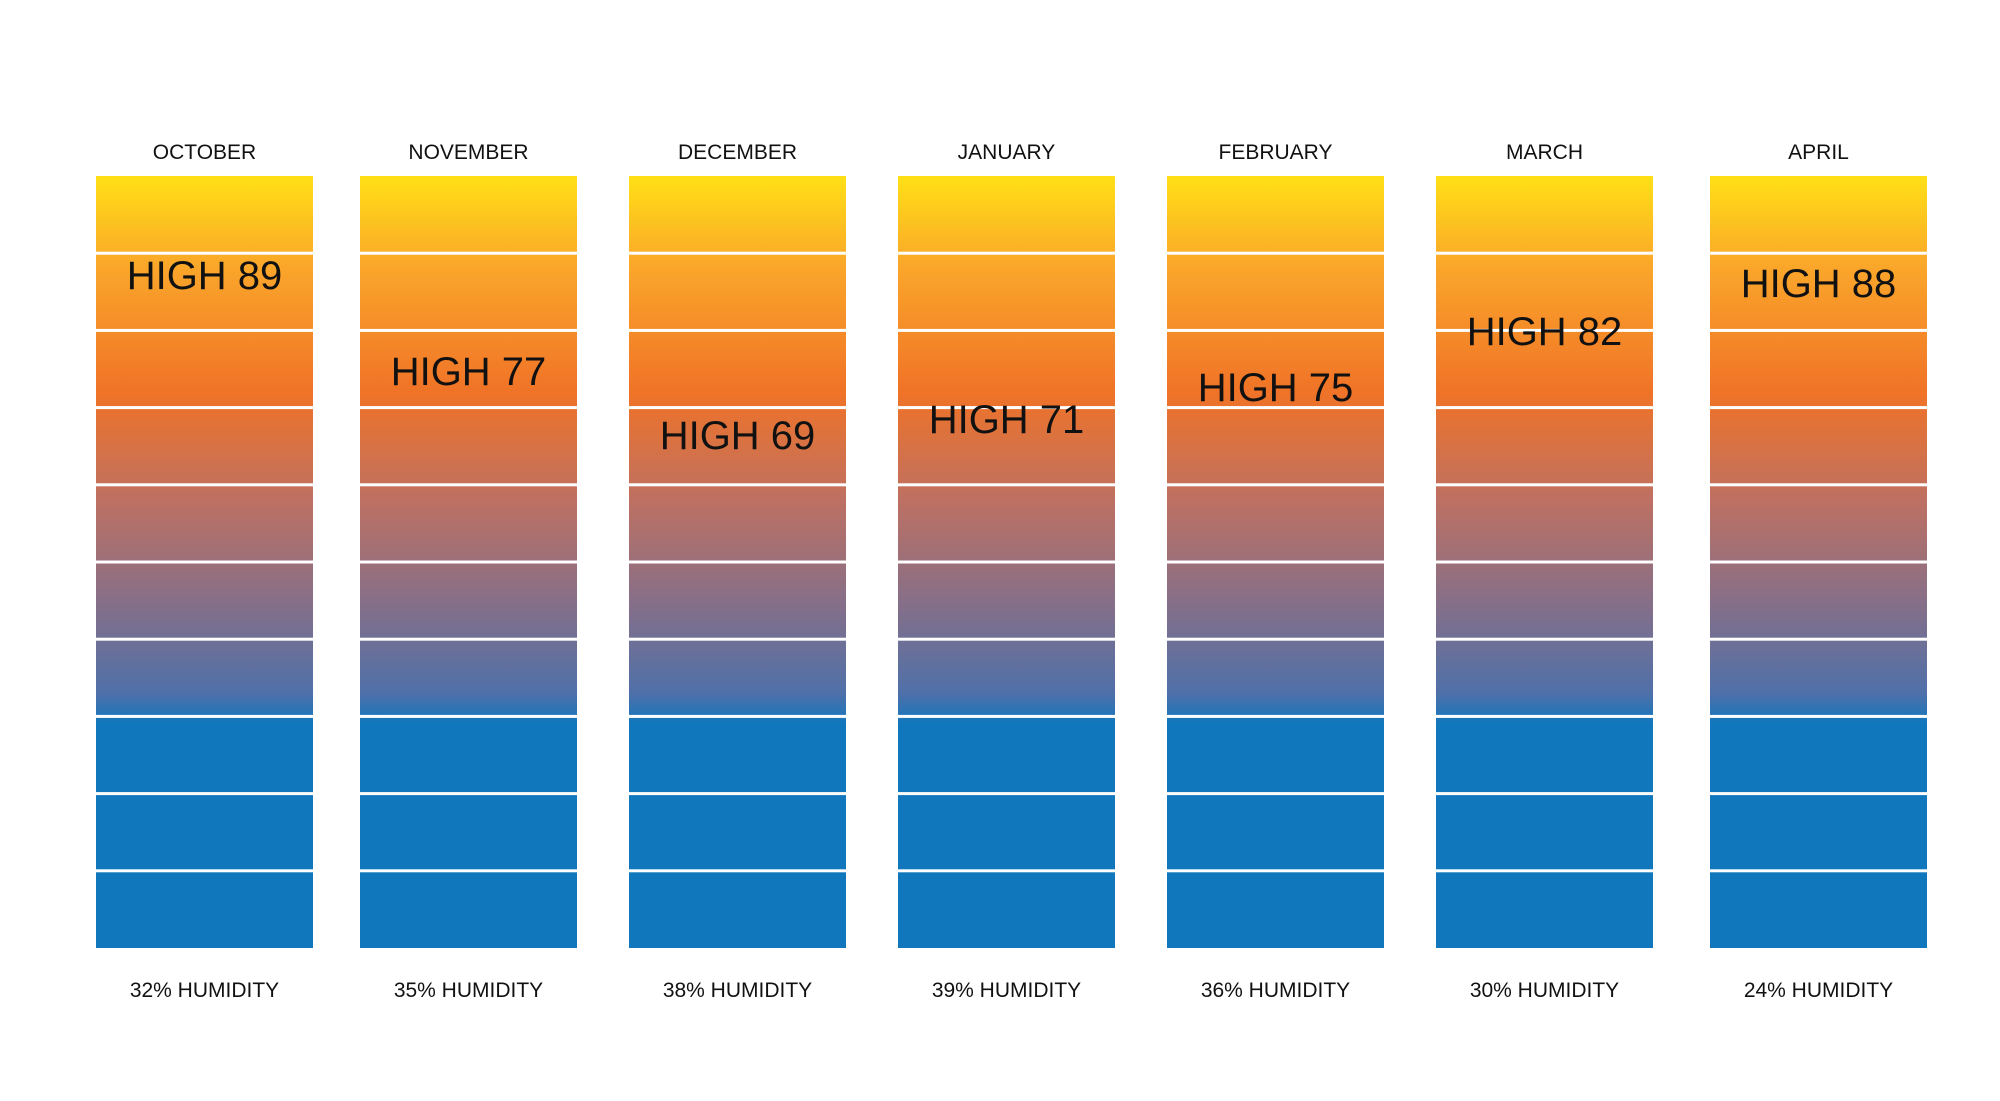  I want to click on humidity-label: 38% HUMIDITY, so click(737, 990).